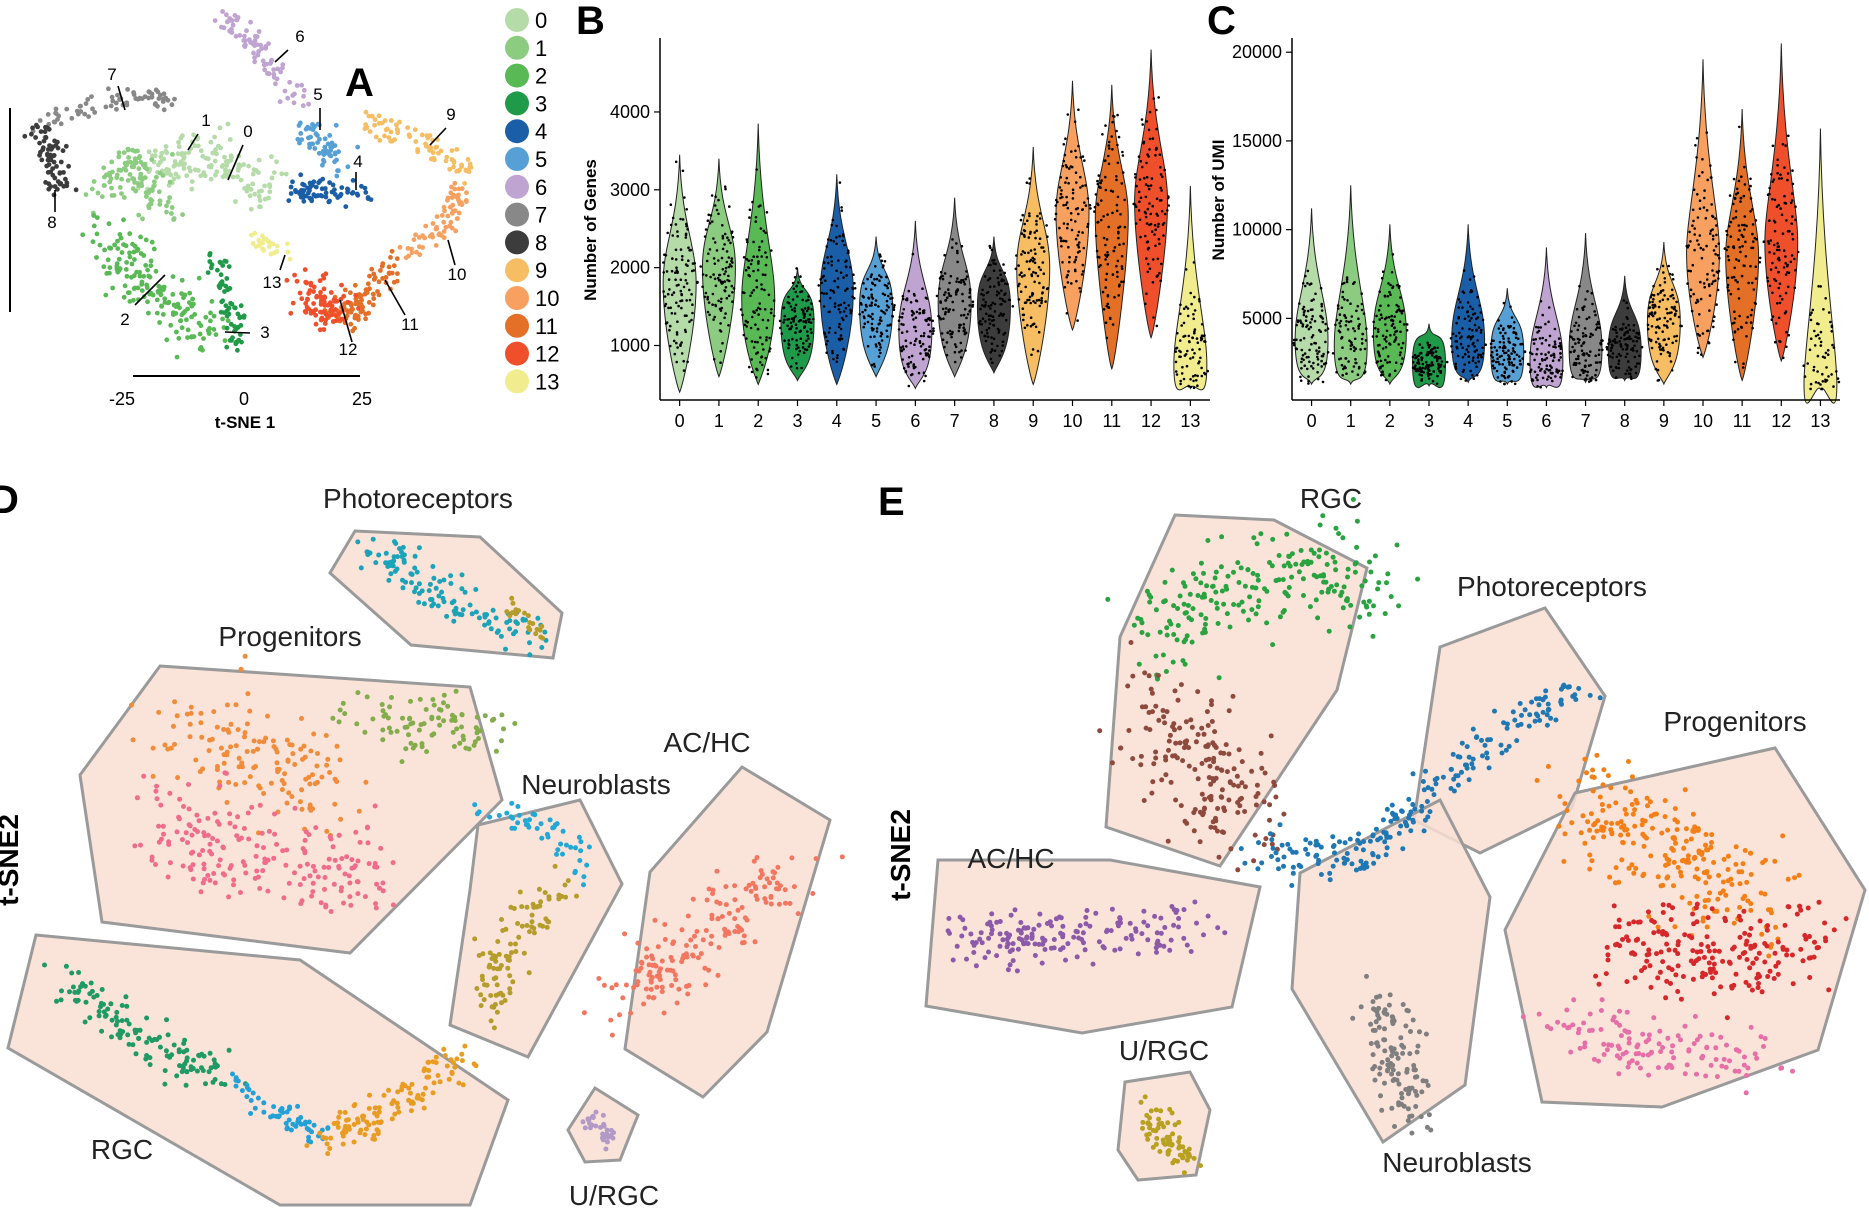 The image size is (1869, 1210). Describe the element at coordinates (590, 21) in the screenshot. I see `panel-b-letter: B` at that location.